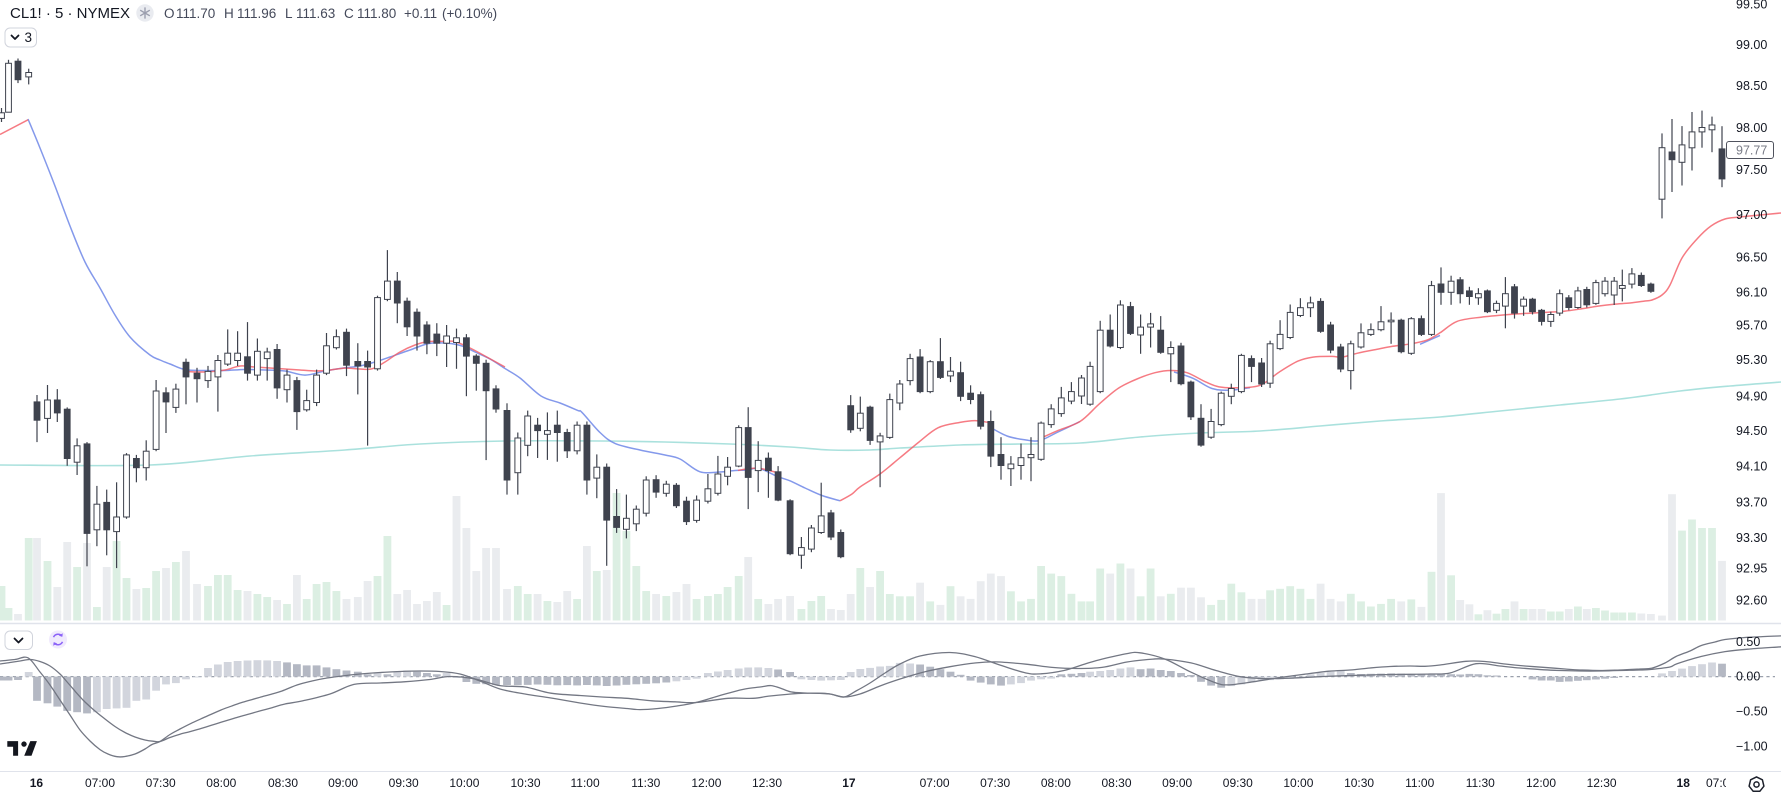 Image resolution: width=1781 pixels, height=794 pixels. I want to click on svg-text: 96.10, so click(1751, 292).